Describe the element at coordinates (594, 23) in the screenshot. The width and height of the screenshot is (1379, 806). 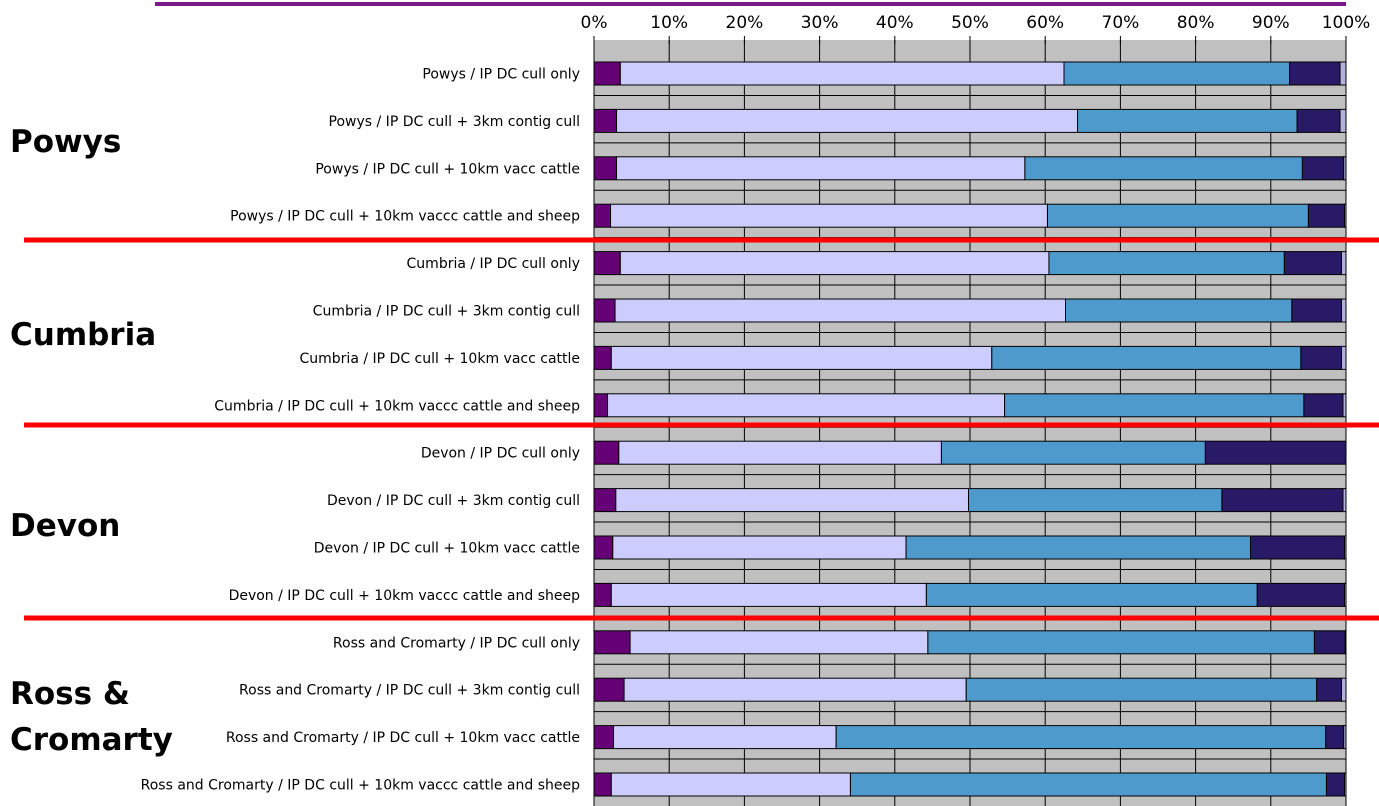
I see `x-tick-label: 0%` at that location.